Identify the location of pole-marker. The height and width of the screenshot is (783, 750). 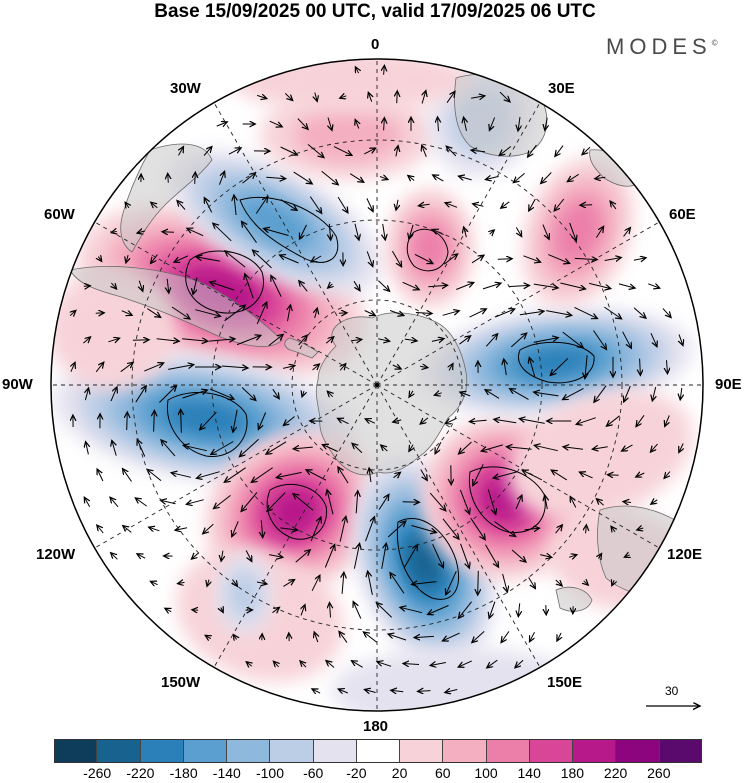
(377, 385).